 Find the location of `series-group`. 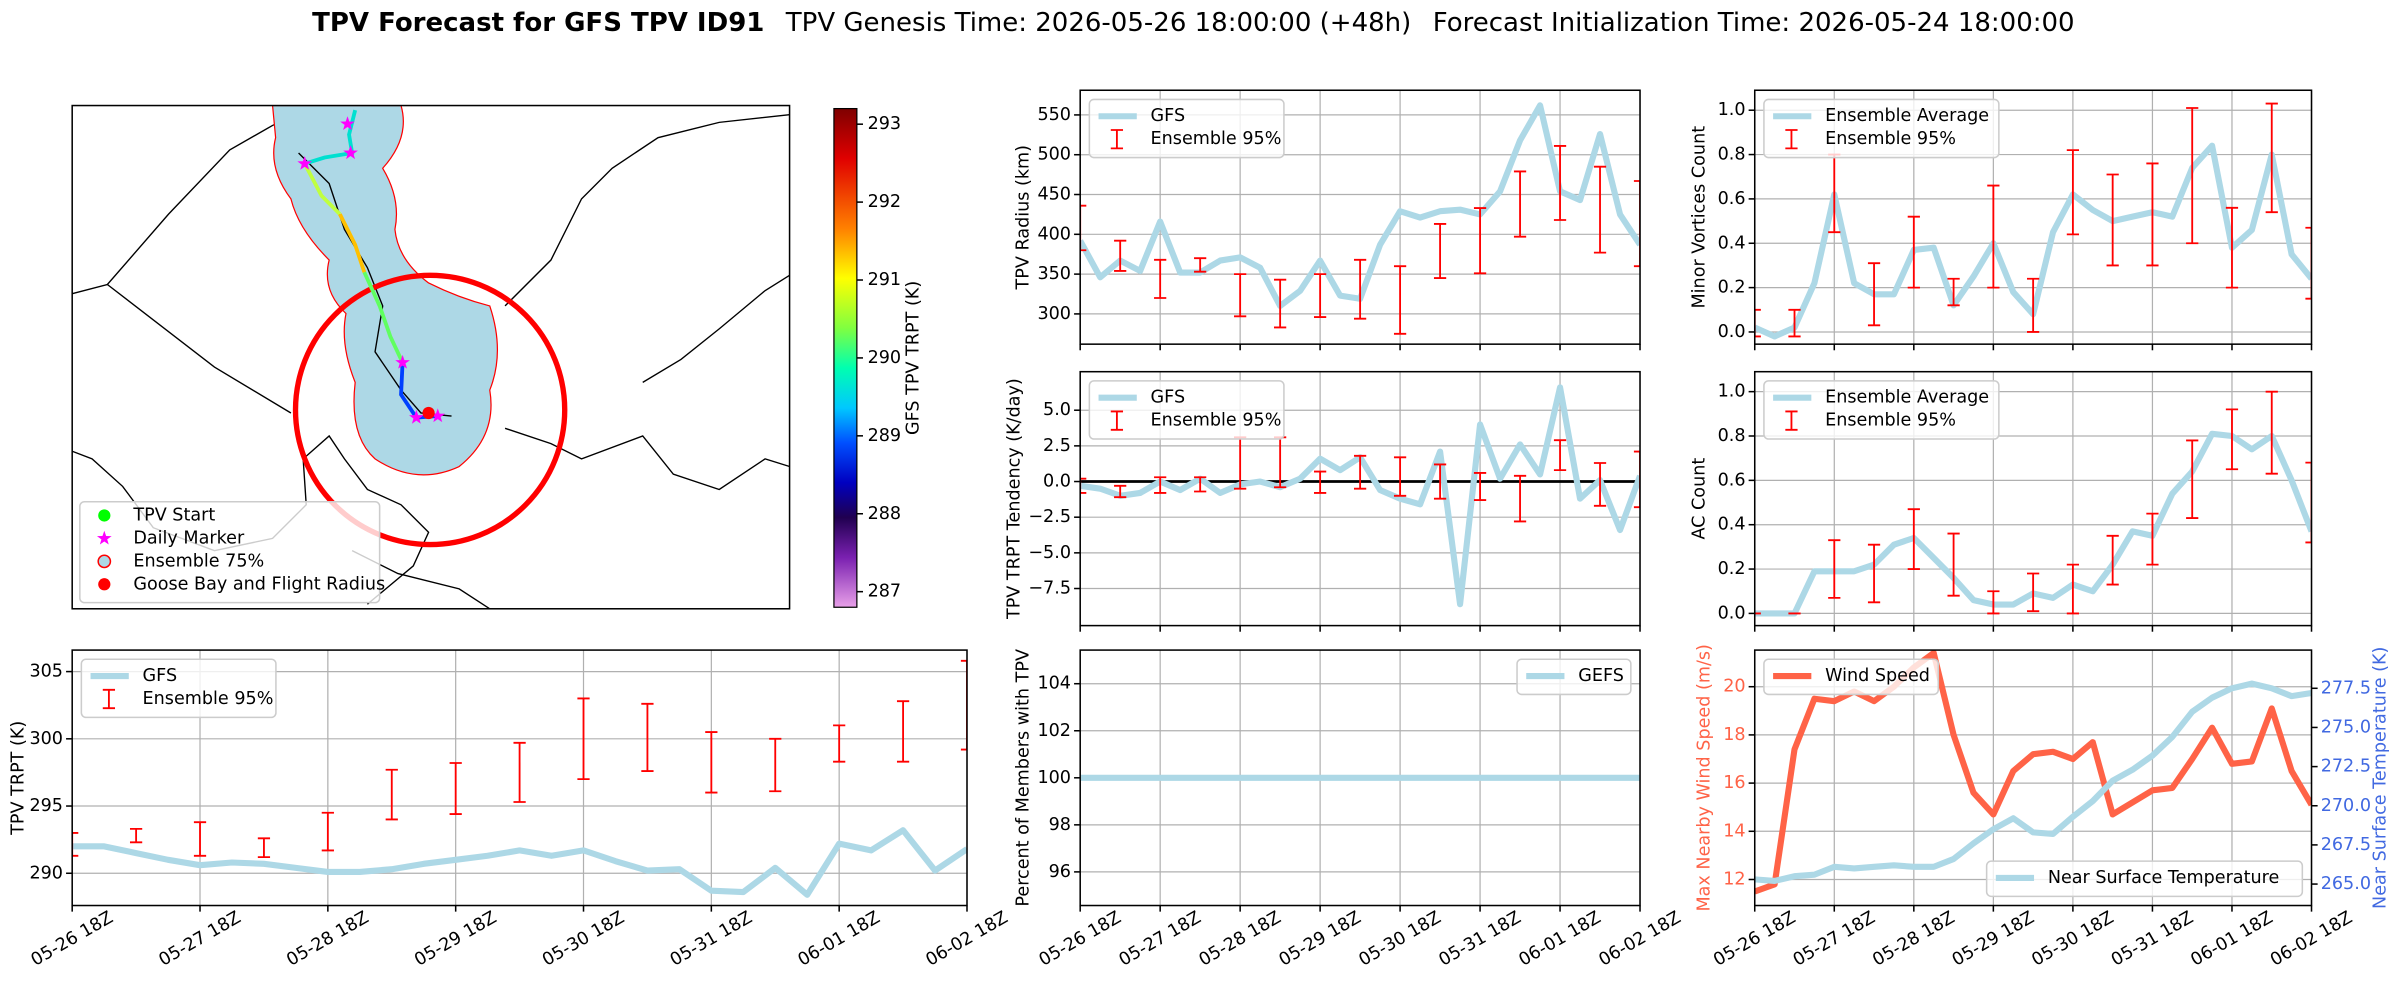

series-group is located at coordinates (2033, 503).